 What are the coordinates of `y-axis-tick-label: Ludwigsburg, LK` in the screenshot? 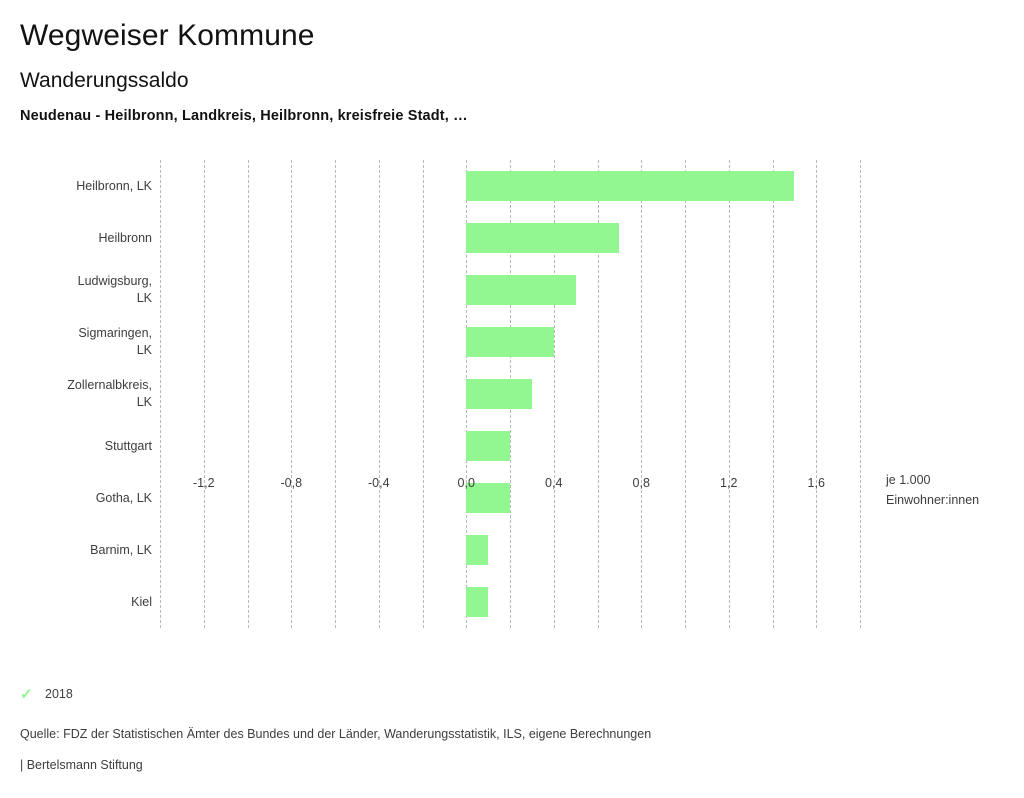 It's located at (114, 289).